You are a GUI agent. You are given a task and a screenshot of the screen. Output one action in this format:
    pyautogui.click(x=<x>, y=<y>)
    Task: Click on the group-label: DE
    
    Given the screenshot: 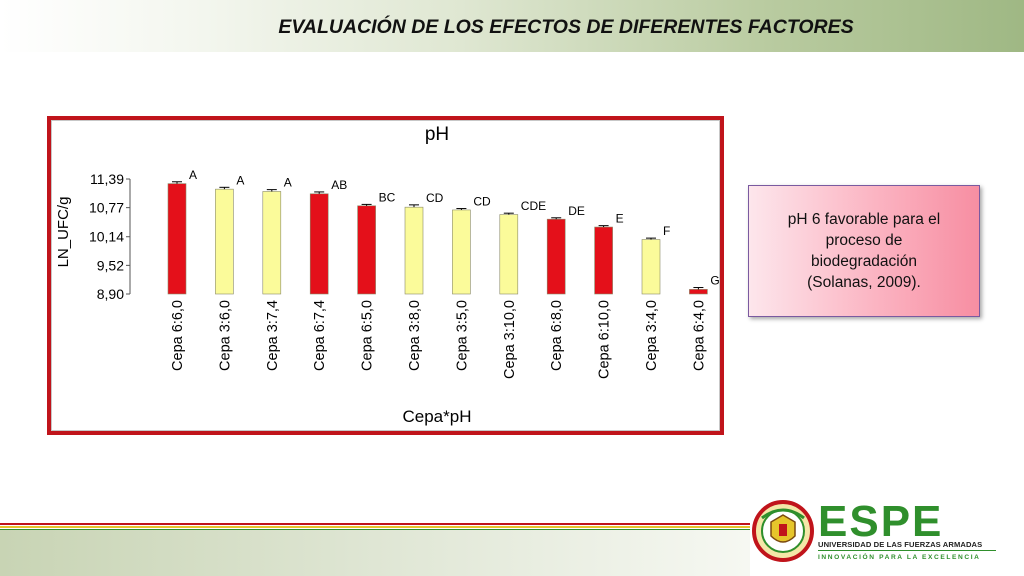 What is the action you would take?
    pyautogui.click(x=576, y=211)
    